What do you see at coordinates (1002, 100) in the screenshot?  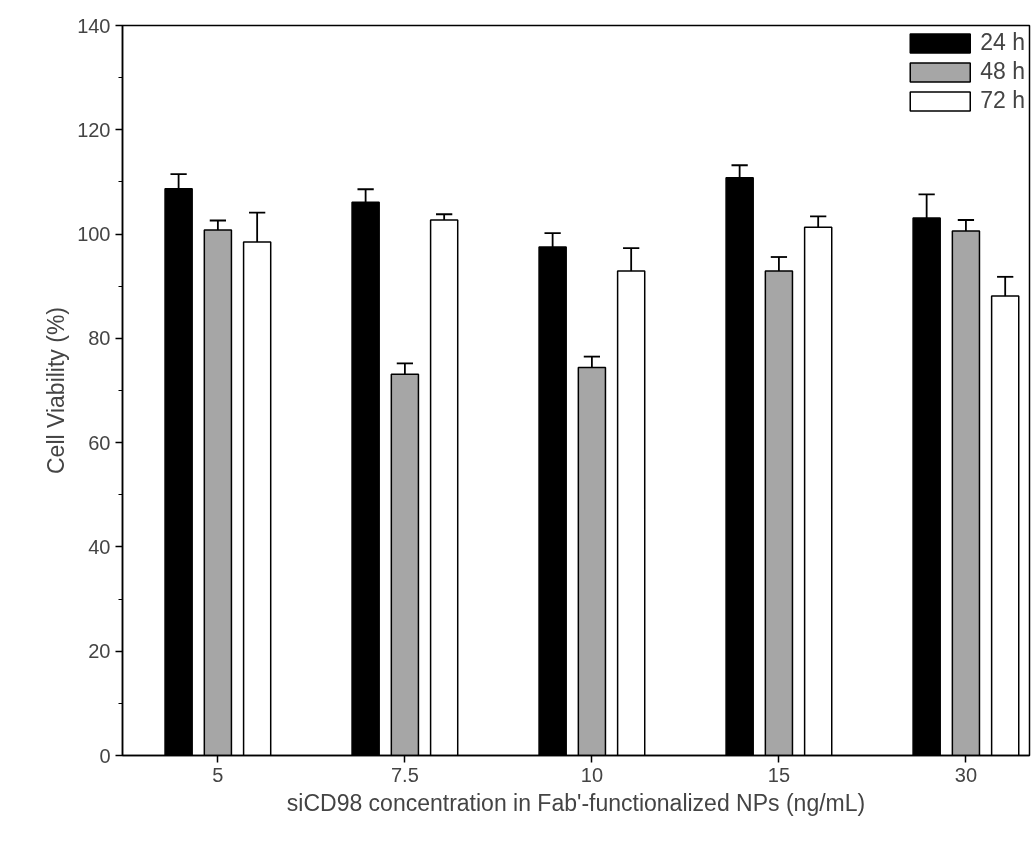 I see `legend-label: 72 h` at bounding box center [1002, 100].